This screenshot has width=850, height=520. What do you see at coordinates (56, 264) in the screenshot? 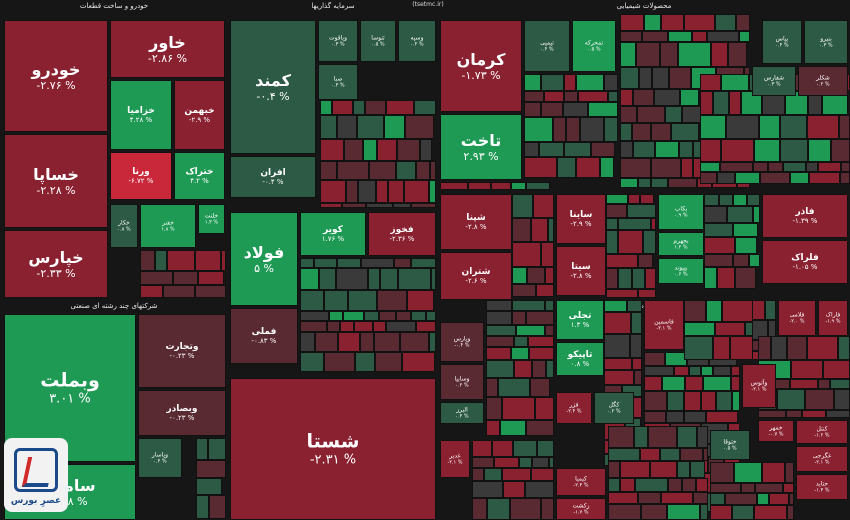
I see `stock-tile: خپارس -۲.۳۳ %` at bounding box center [56, 264].